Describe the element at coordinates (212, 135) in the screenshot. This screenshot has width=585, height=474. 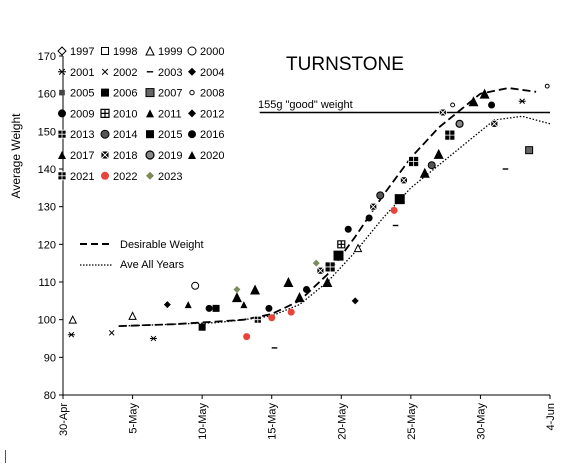
I see `legend-label-2016: 2016` at that location.